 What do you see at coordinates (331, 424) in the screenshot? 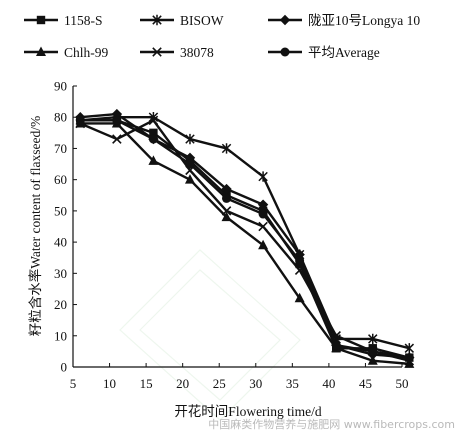
I see `watermark-text: 中国麻类作物营养与施肥网 www.fibercrops.com` at bounding box center [331, 424].